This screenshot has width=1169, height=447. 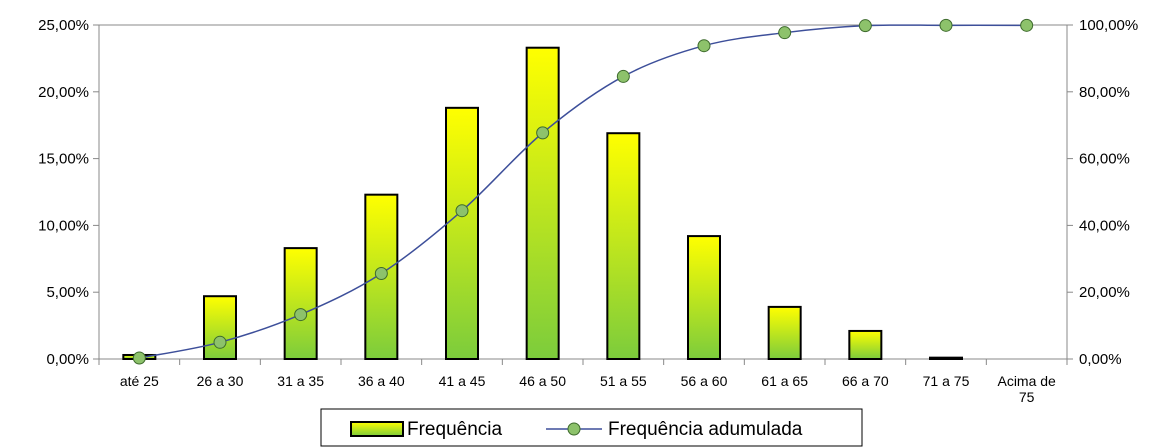 What do you see at coordinates (1108, 25) in the screenshot?
I see `right-tick-label: 100,00%` at bounding box center [1108, 25].